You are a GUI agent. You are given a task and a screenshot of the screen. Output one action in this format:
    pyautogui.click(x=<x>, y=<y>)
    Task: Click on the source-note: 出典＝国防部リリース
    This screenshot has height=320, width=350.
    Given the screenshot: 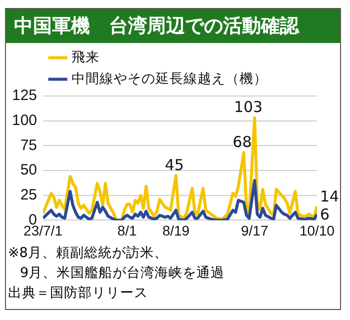 What is the action you would take?
    pyautogui.click(x=78, y=293)
    